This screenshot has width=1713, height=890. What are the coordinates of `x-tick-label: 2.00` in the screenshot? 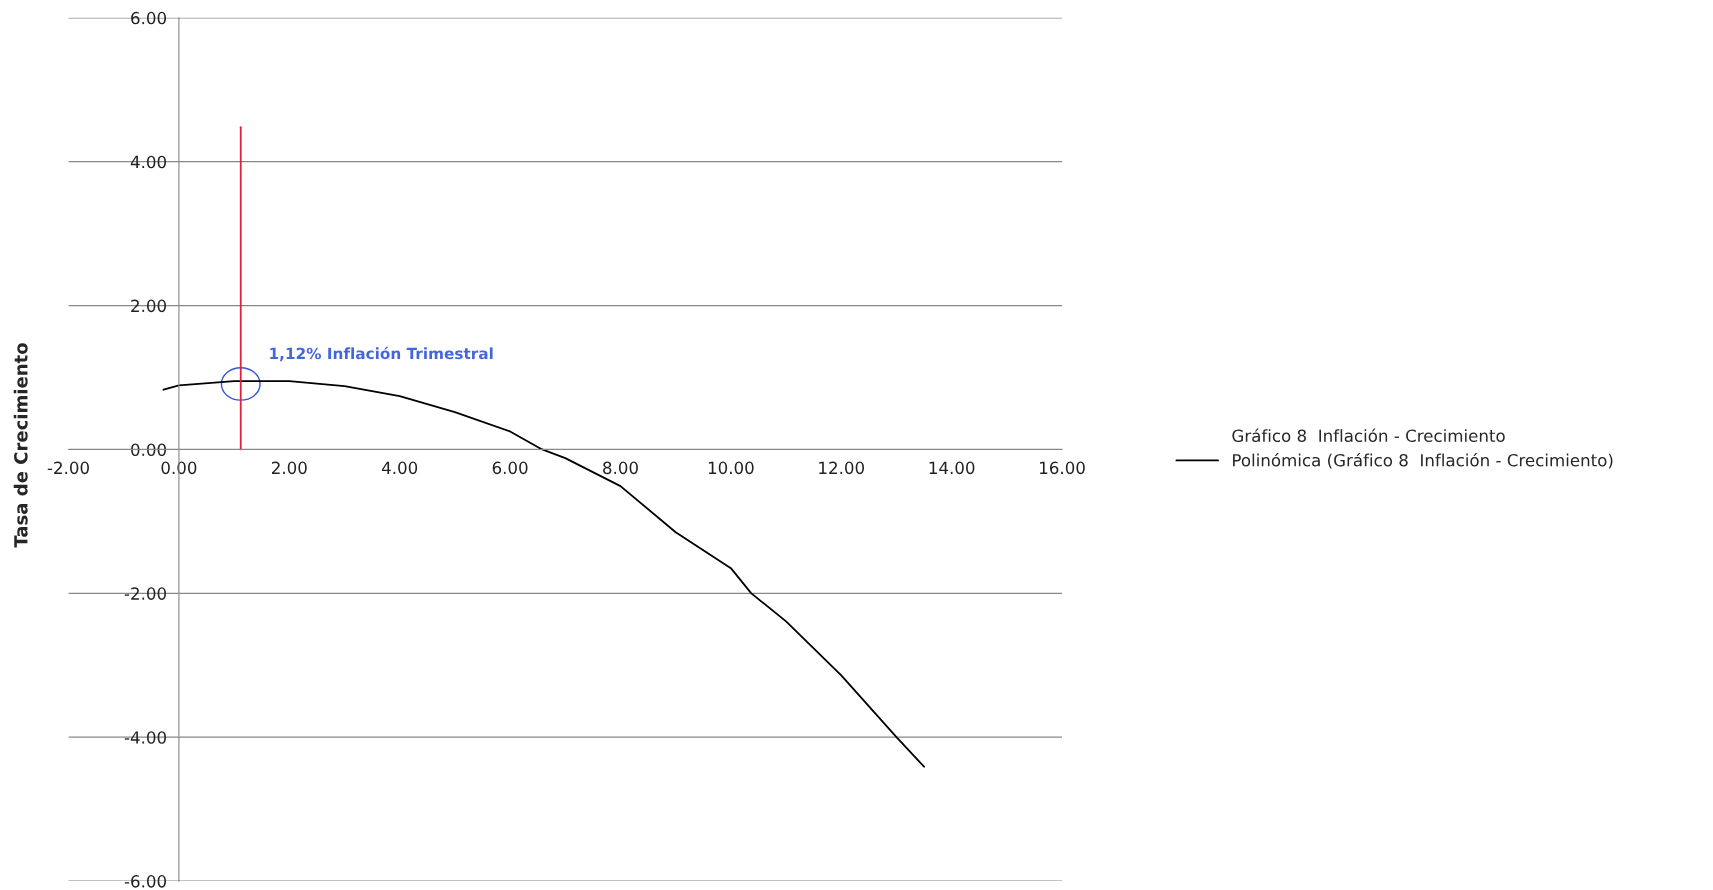 It's located at (289, 468).